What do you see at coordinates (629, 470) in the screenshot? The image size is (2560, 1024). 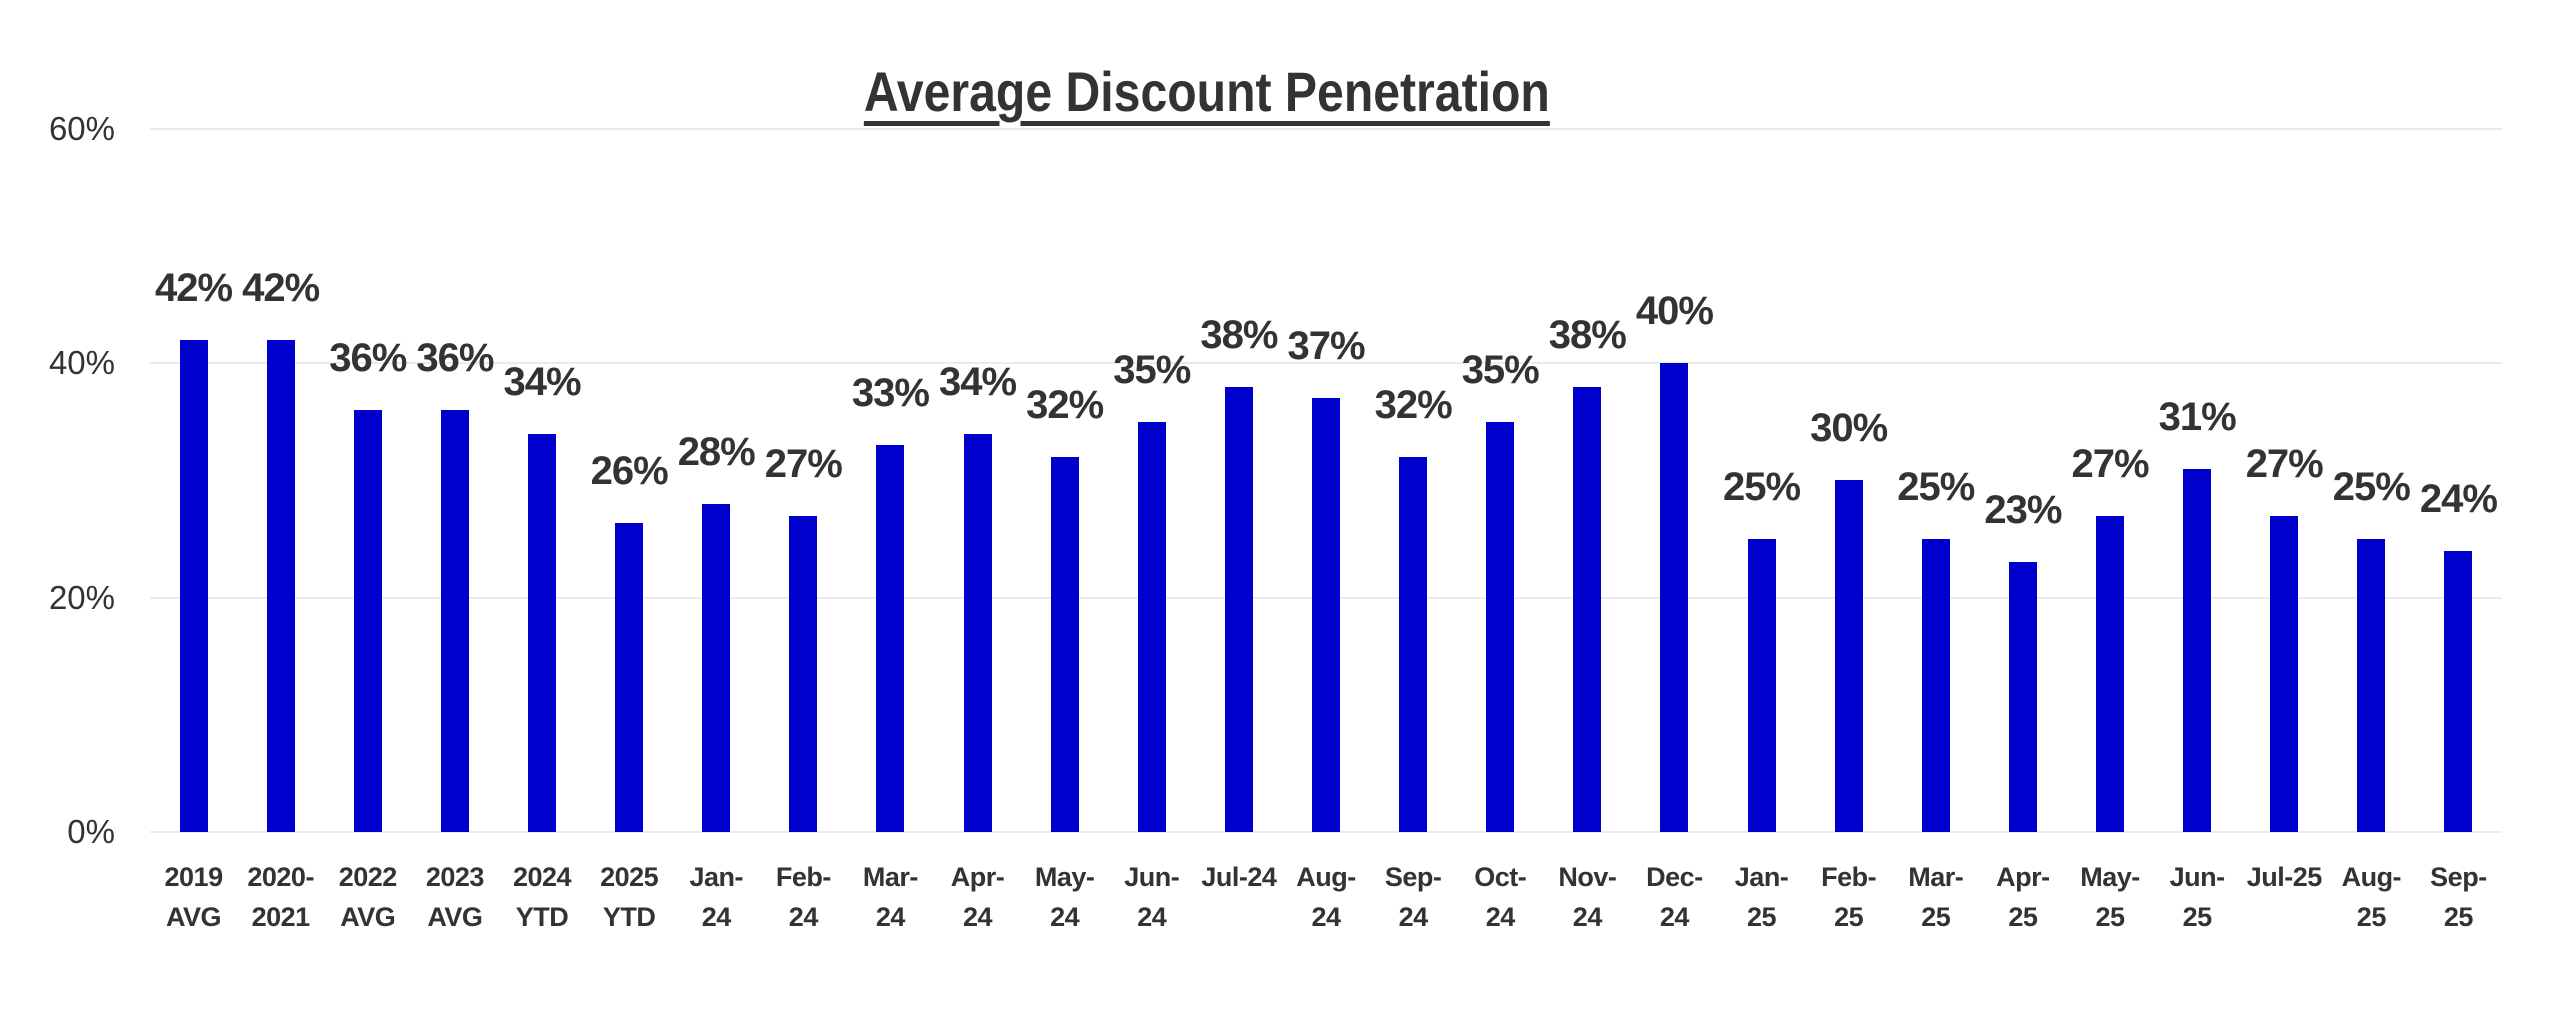 I see `data-label: 26%` at bounding box center [629, 470].